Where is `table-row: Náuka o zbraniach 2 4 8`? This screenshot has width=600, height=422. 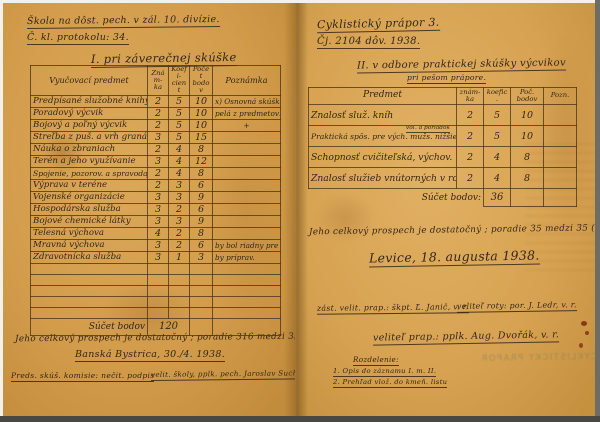 table-row: Náuka o zbraniach 2 4 8 is located at coordinates (155, 149).